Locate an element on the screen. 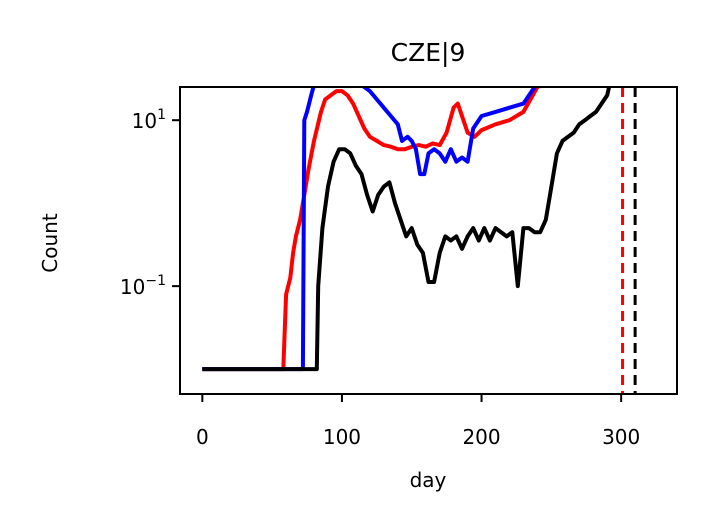 The width and height of the screenshot is (708, 531). x-axis-title: day is located at coordinates (428, 480).